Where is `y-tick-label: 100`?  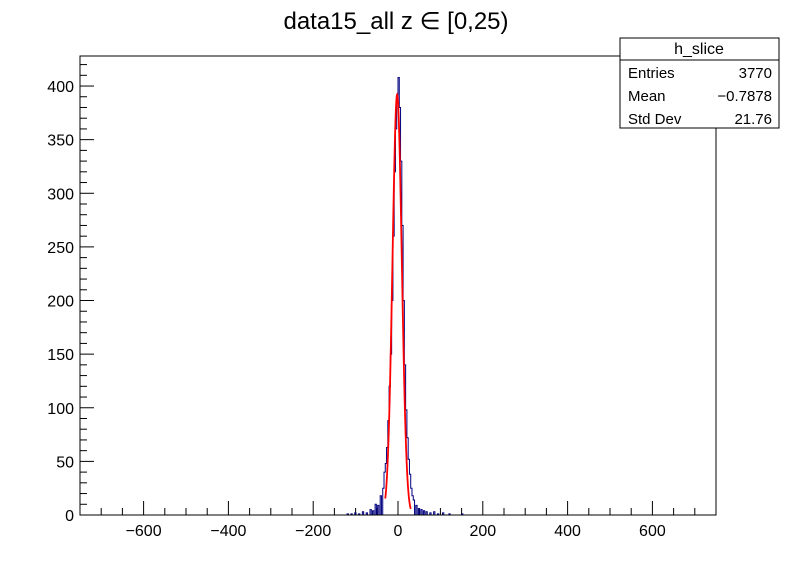 y-tick-label: 100 is located at coordinates (60, 409).